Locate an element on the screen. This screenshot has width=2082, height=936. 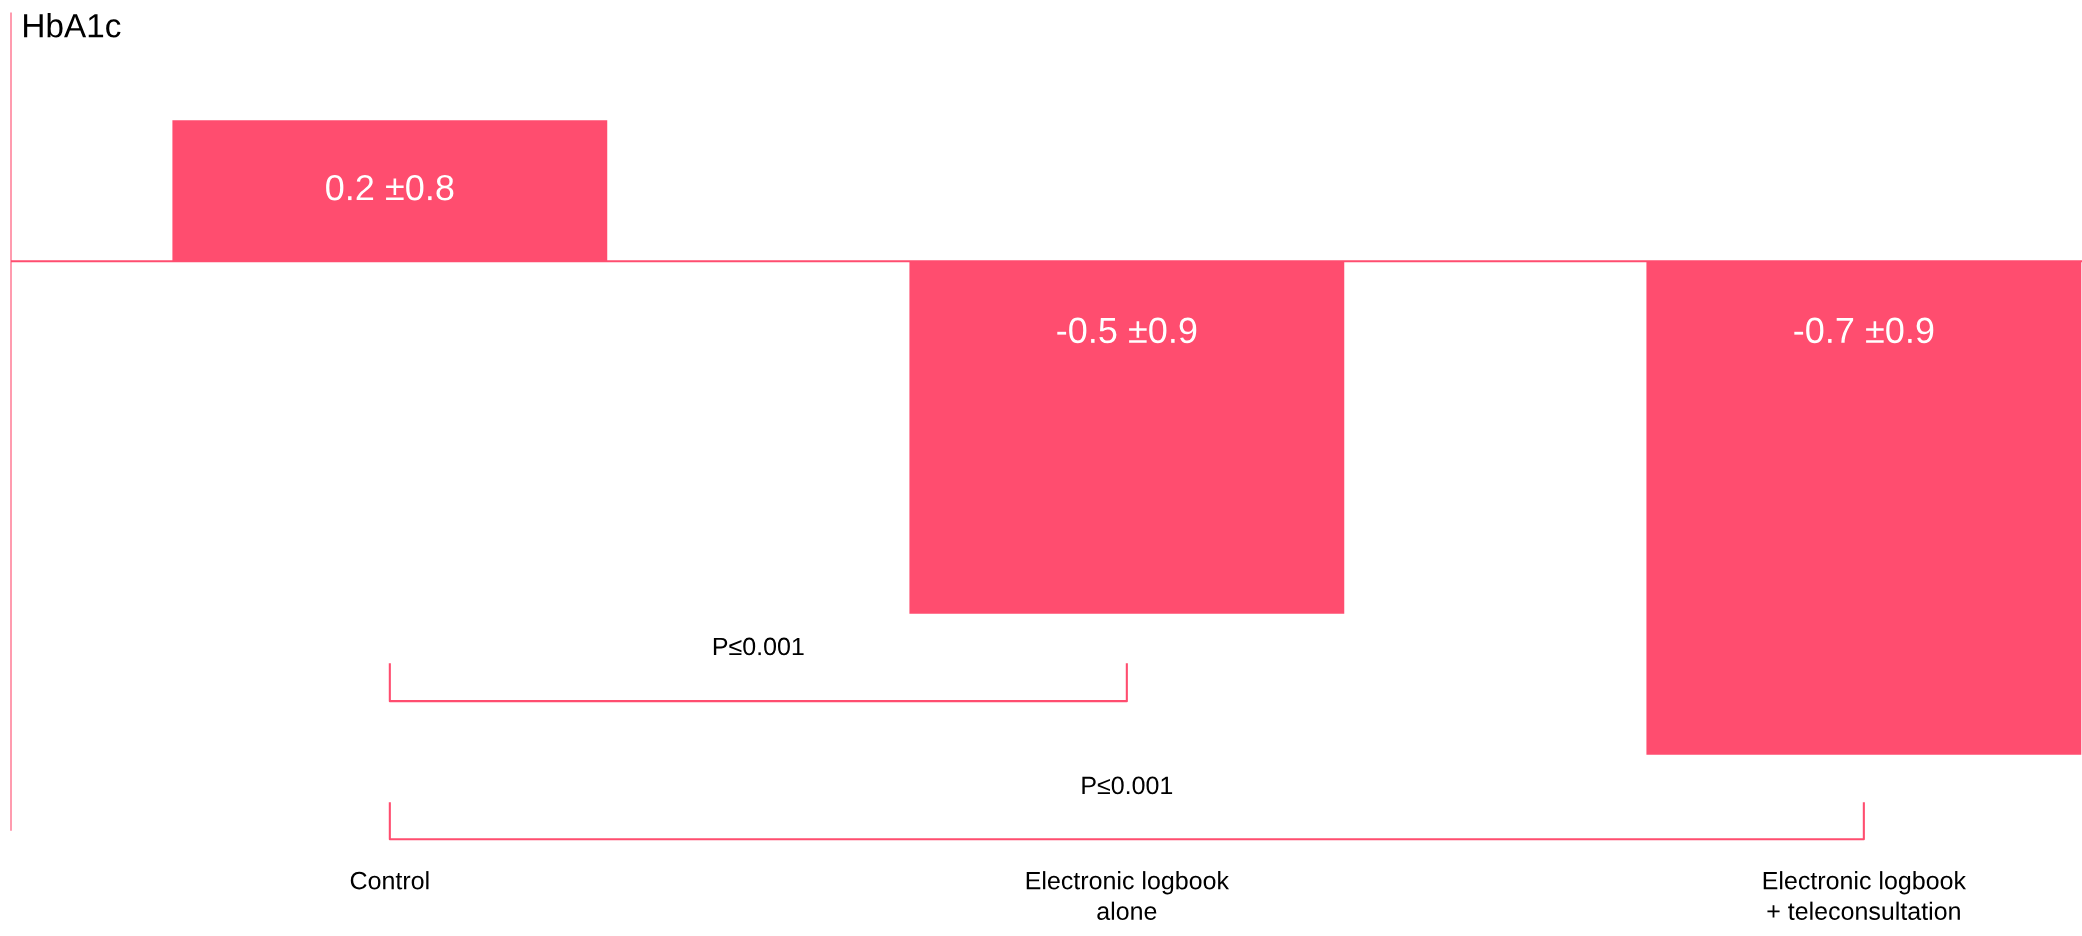
x-tick-label: Electronic logbook alone is located at coordinates (1128, 895).